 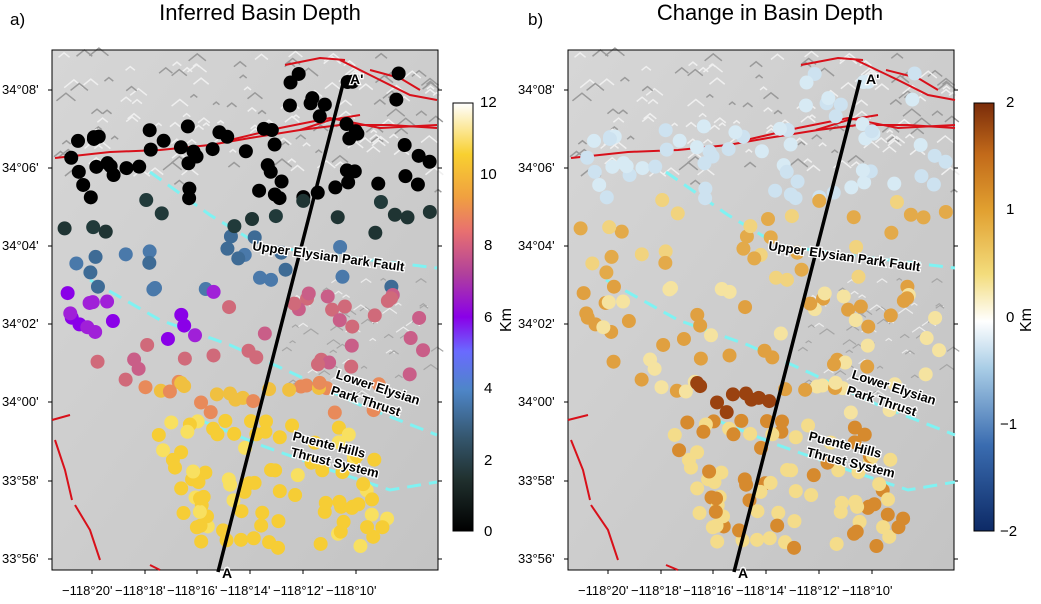 What do you see at coordinates (227, 573) in the screenshot?
I see `point-a-label: A` at bounding box center [227, 573].